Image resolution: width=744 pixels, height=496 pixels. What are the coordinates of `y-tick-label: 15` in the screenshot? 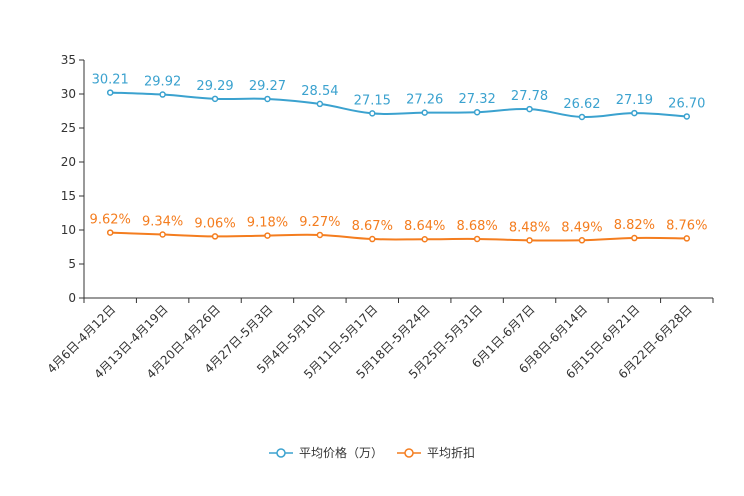 It's located at (68, 196).